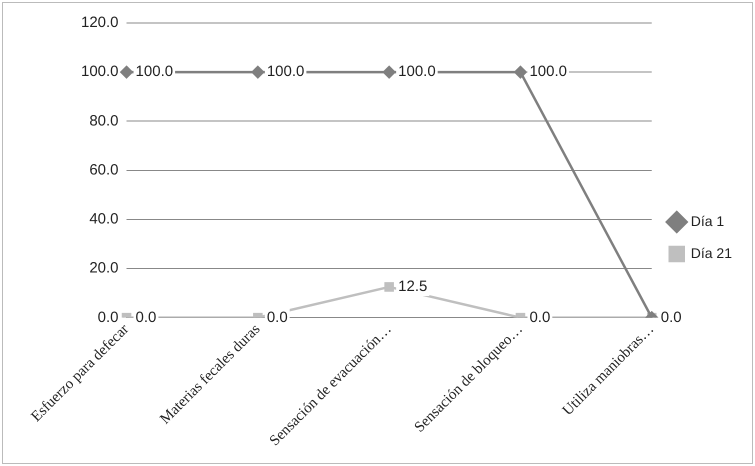 The height and width of the screenshot is (466, 755). I want to click on y-tick-label: 0.0, so click(108, 317).